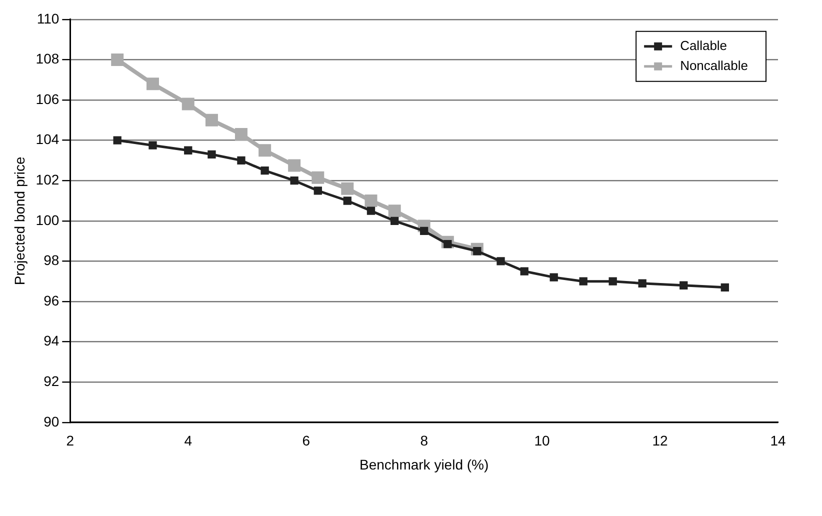 The width and height of the screenshot is (822, 516). Describe the element at coordinates (424, 464) in the screenshot. I see `x-axis-title: Benchmark yield (%)` at that location.